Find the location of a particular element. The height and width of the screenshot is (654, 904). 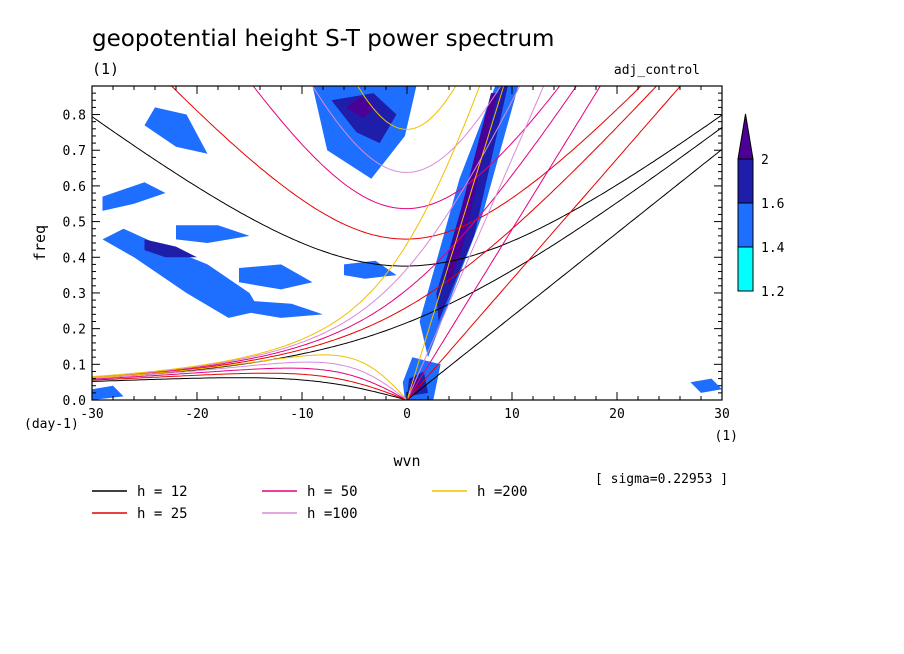

y-tick-label: 0.1 is located at coordinates (74, 365).